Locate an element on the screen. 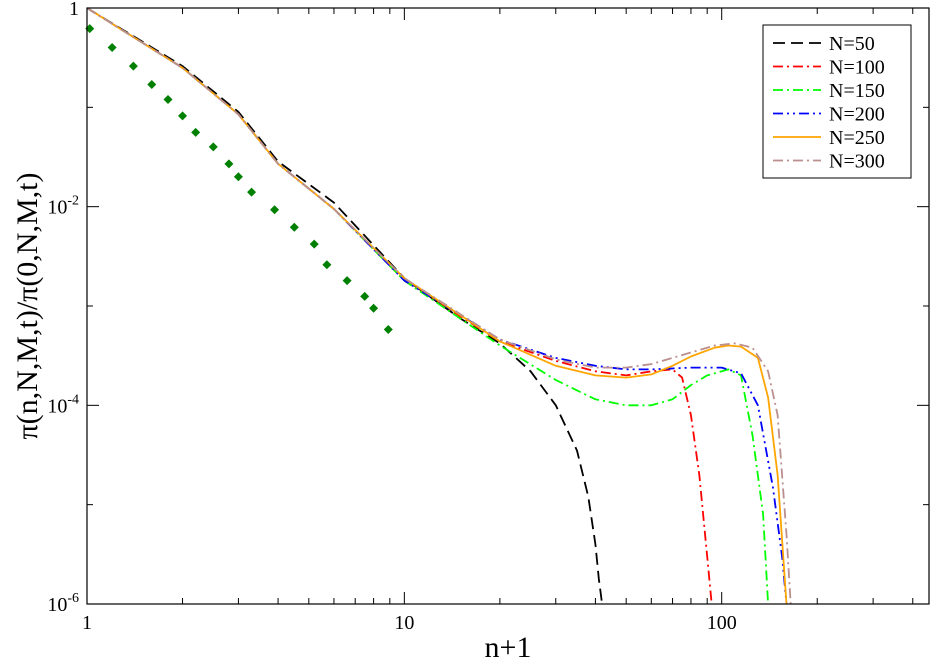 The height and width of the screenshot is (664, 934). legend-label: N=100 is located at coordinates (857, 68).